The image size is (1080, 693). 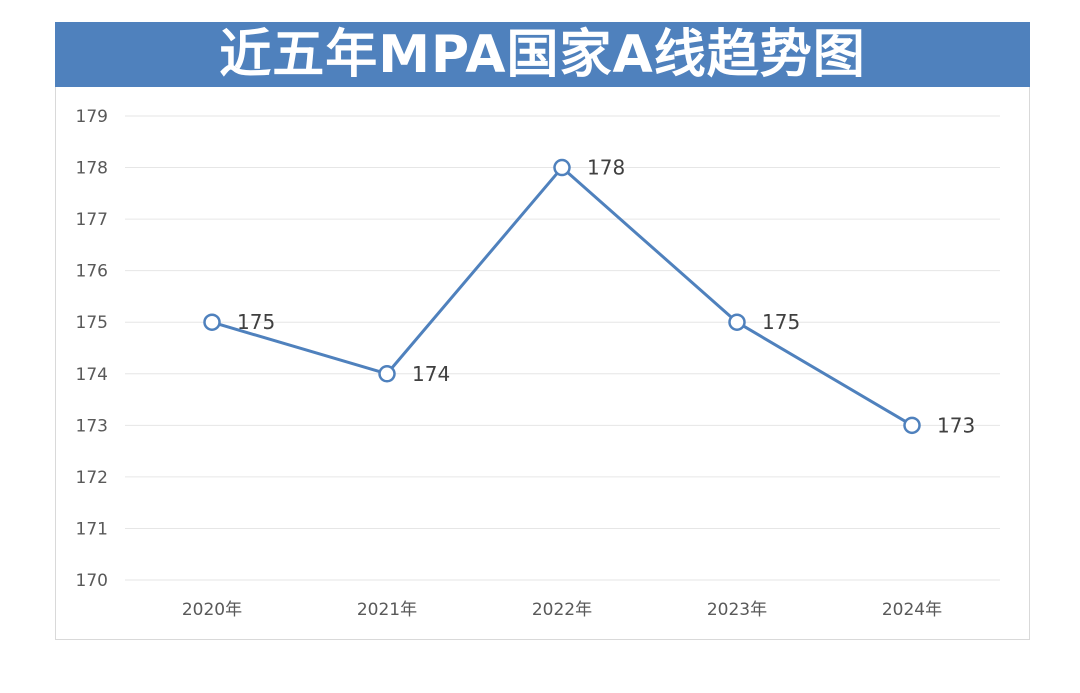 I want to click on y-tick-label-177: 177, so click(x=92, y=220).